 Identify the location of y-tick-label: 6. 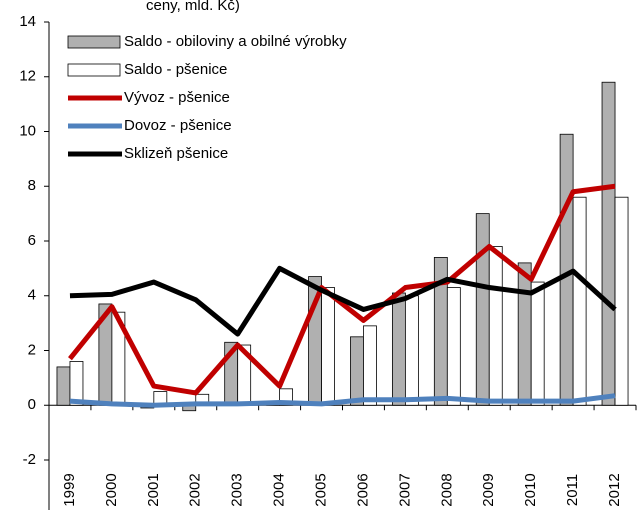
(32, 240).